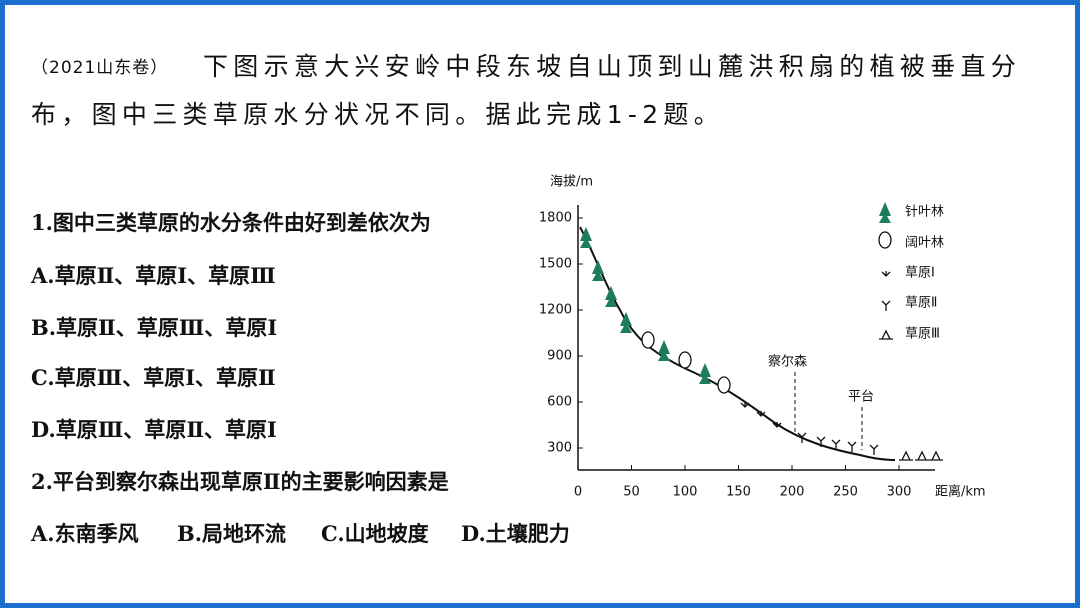 This screenshot has width=1080, height=608. Describe the element at coordinates (231, 222) in the screenshot. I see `question-stem: 1.图中三类草原的水分条件由好到差依次为` at that location.